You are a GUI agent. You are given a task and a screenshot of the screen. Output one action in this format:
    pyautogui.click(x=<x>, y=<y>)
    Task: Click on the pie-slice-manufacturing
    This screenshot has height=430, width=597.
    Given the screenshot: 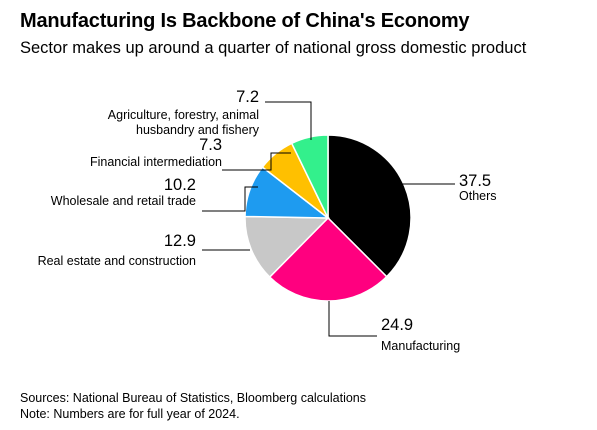 What is the action you would take?
    pyautogui.click(x=328, y=259)
    